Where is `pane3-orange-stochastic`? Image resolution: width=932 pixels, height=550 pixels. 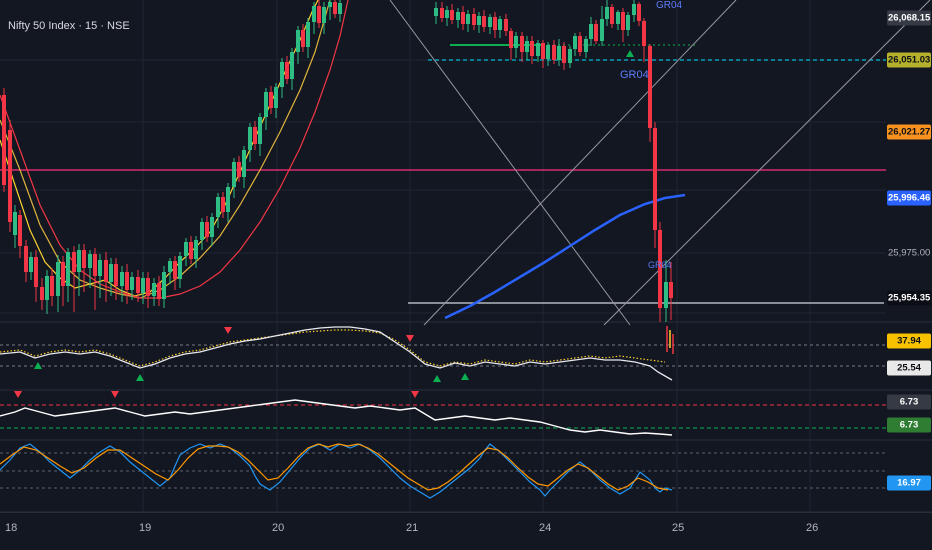
pane3-orange-stochastic is located at coordinates (334, 467).